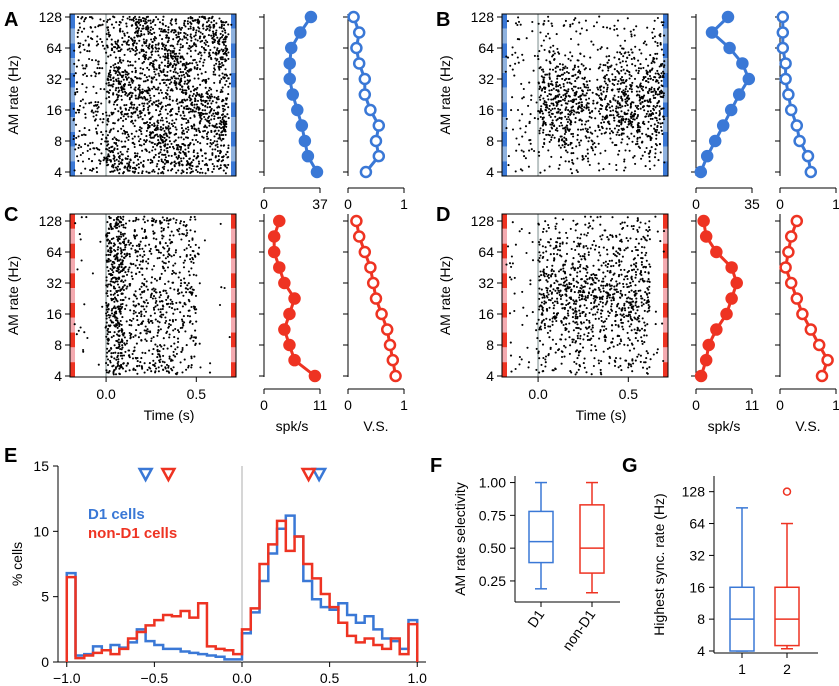 The image size is (839, 686). I want to click on raster-dots, so click(152, 295).